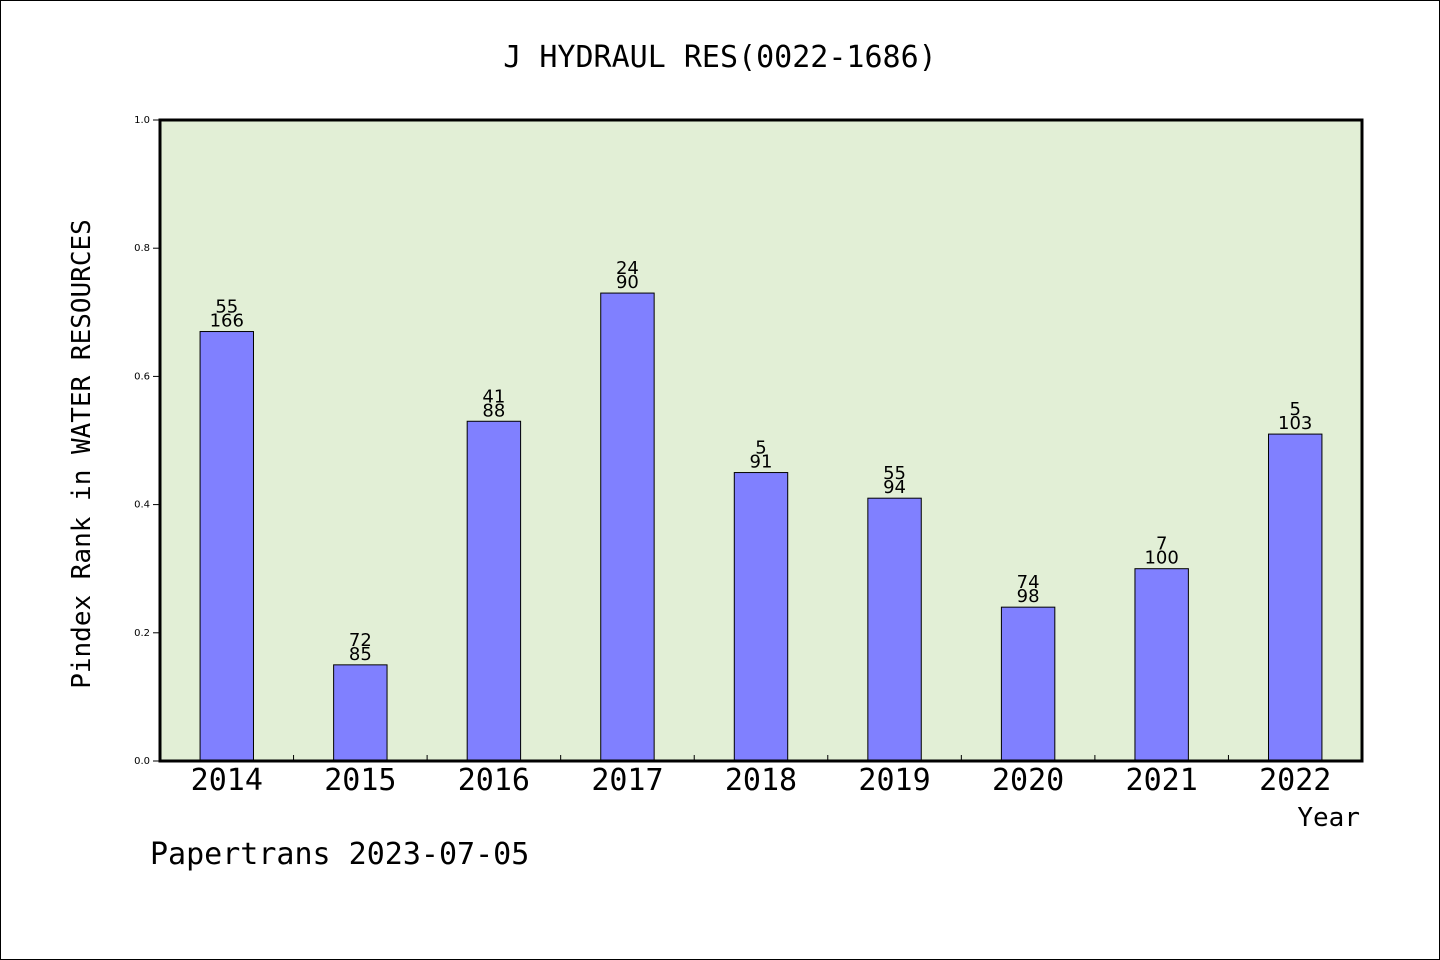 This screenshot has height=960, width=1440. What do you see at coordinates (339, 854) in the screenshot?
I see `footer-text: Papertrans 2023-07-05` at bounding box center [339, 854].